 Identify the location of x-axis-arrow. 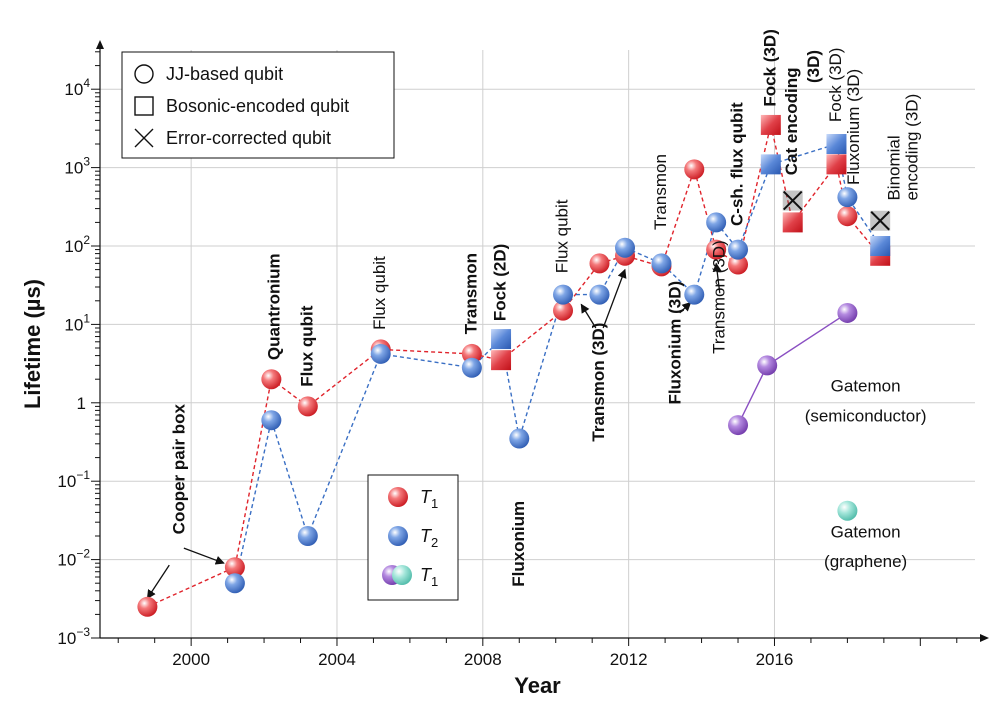
(984, 638).